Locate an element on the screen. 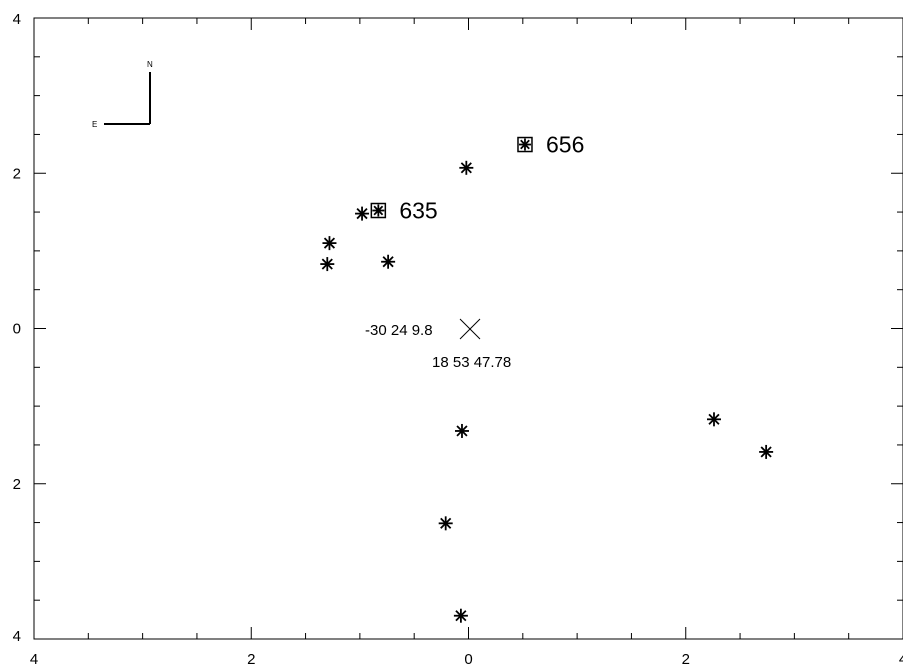  star-656: 656 is located at coordinates (550, 145).